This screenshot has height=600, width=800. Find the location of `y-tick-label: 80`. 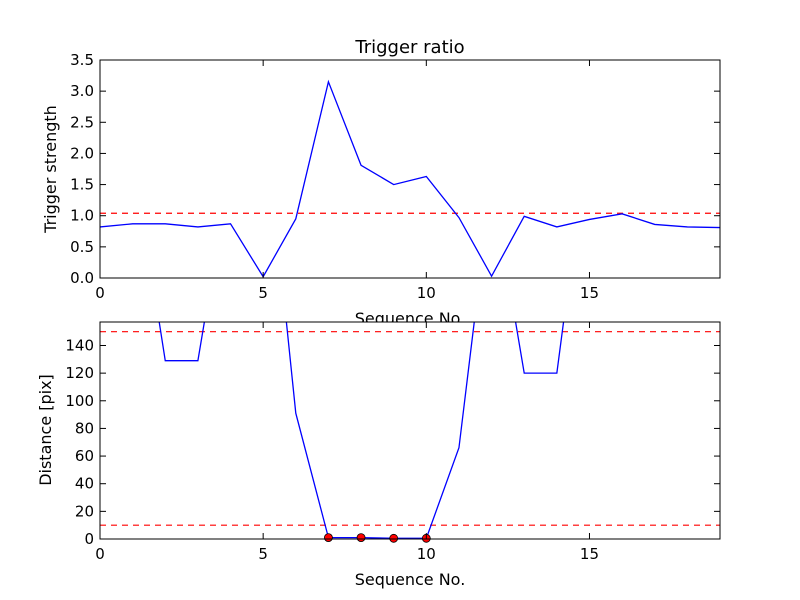

y-tick-label: 80 is located at coordinates (84, 428).